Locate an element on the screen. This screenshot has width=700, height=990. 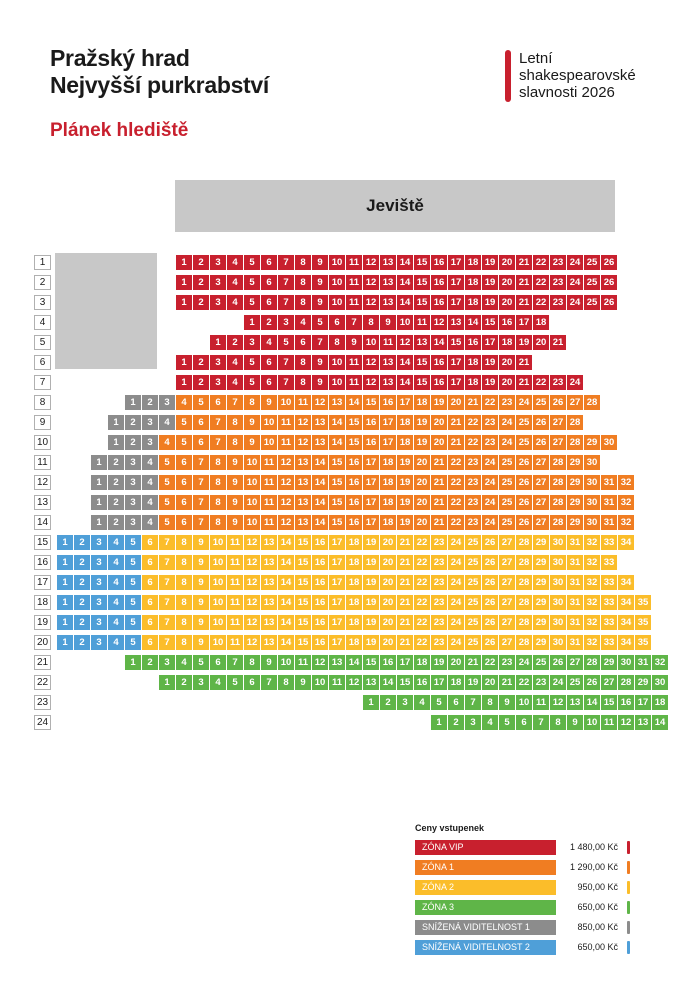
seat: 22 is located at coordinates (422, 642).